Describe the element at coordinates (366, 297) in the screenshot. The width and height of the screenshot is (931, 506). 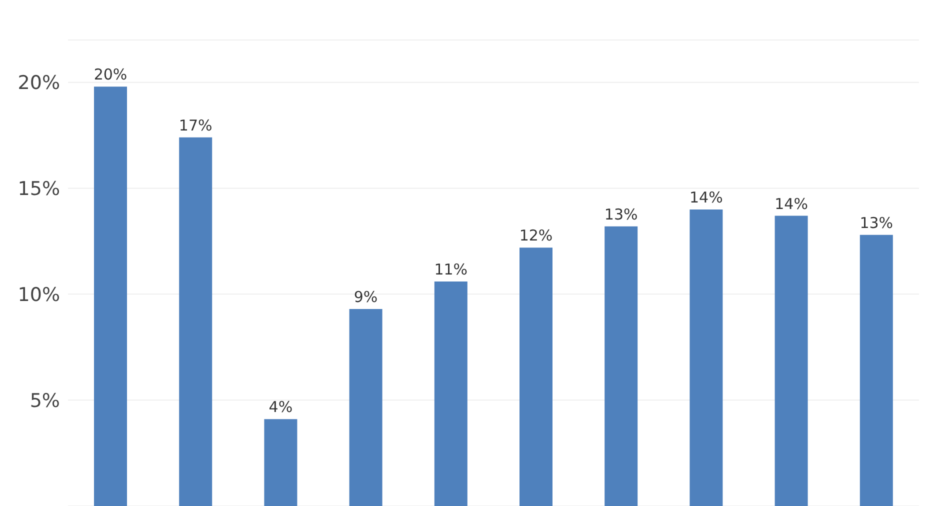
I see `data-label: 9%` at that location.